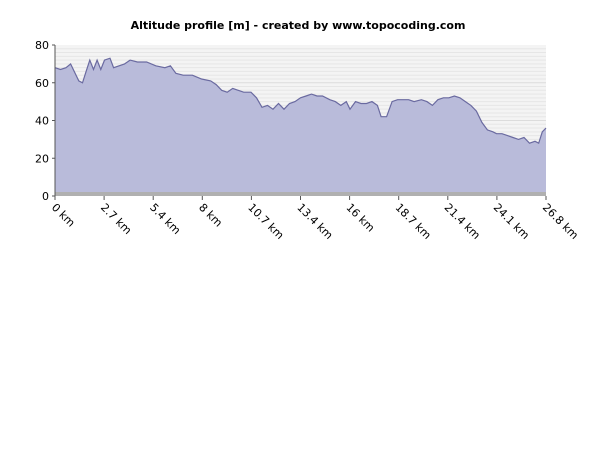  What do you see at coordinates (413, 221) in the screenshot?
I see `x-tick-label: 18.7 km` at bounding box center [413, 221].